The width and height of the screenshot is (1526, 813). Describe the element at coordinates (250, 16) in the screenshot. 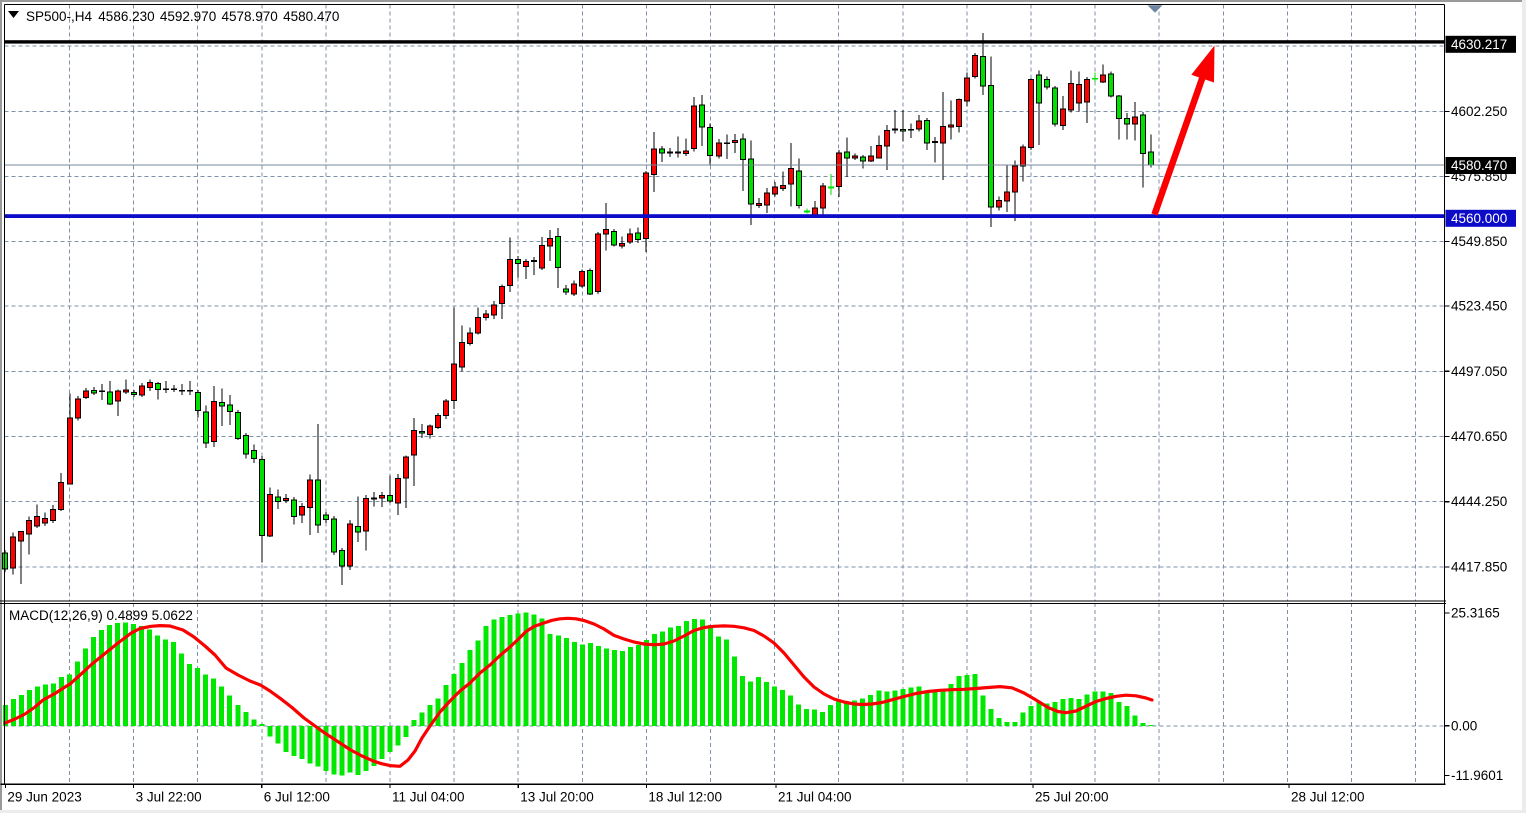

I see `svg-text: 4578.970` at that location.